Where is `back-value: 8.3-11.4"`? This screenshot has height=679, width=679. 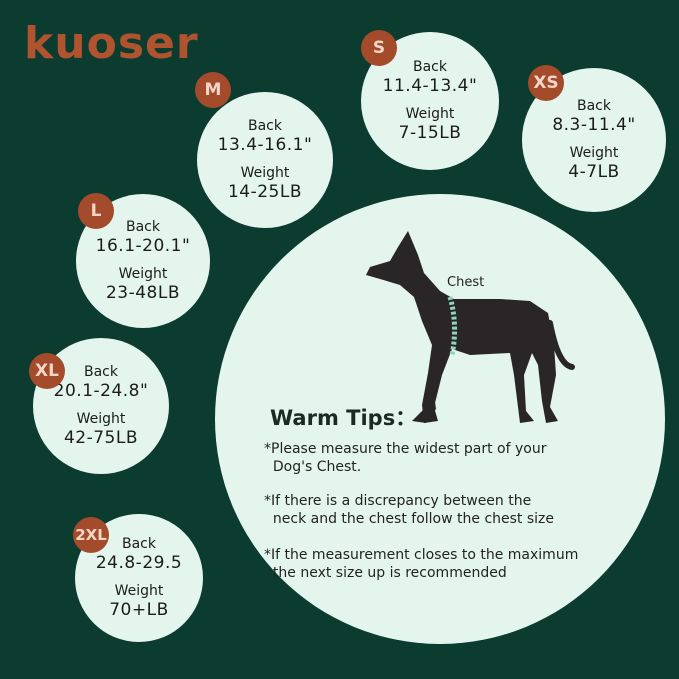
back-value: 8.3-11.4" is located at coordinates (594, 125).